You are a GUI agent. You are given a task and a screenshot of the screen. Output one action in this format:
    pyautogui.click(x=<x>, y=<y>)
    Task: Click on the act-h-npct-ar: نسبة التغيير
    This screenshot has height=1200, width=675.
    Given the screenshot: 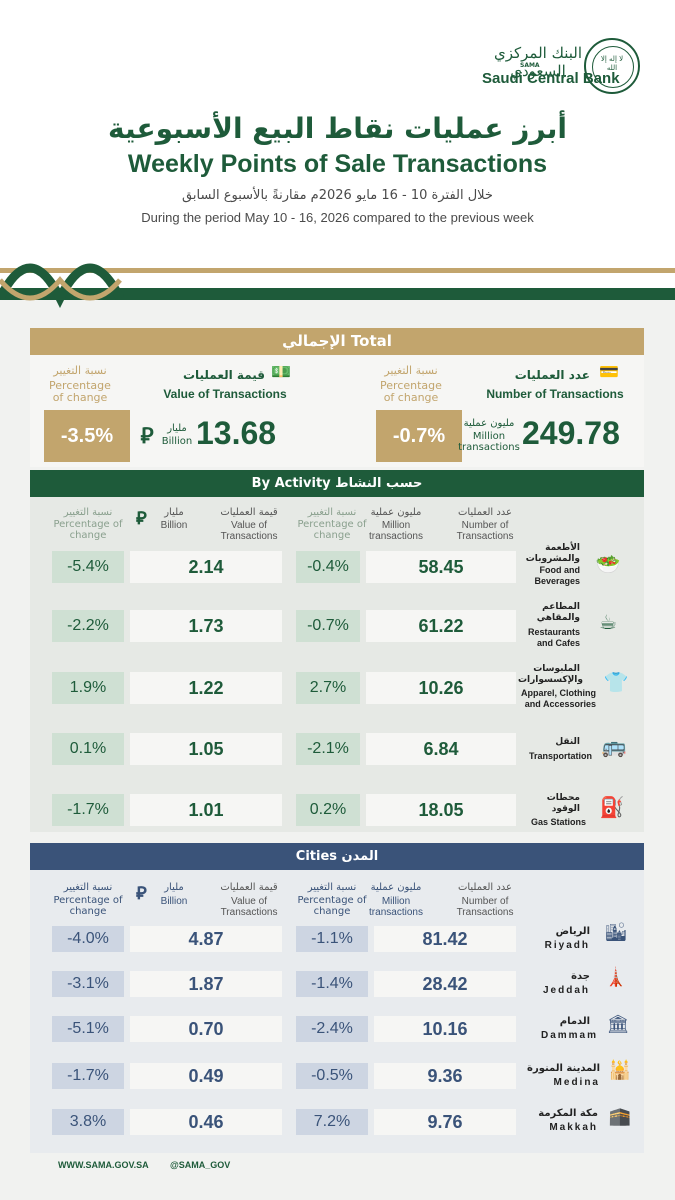 What is the action you would take?
    pyautogui.click(x=332, y=512)
    